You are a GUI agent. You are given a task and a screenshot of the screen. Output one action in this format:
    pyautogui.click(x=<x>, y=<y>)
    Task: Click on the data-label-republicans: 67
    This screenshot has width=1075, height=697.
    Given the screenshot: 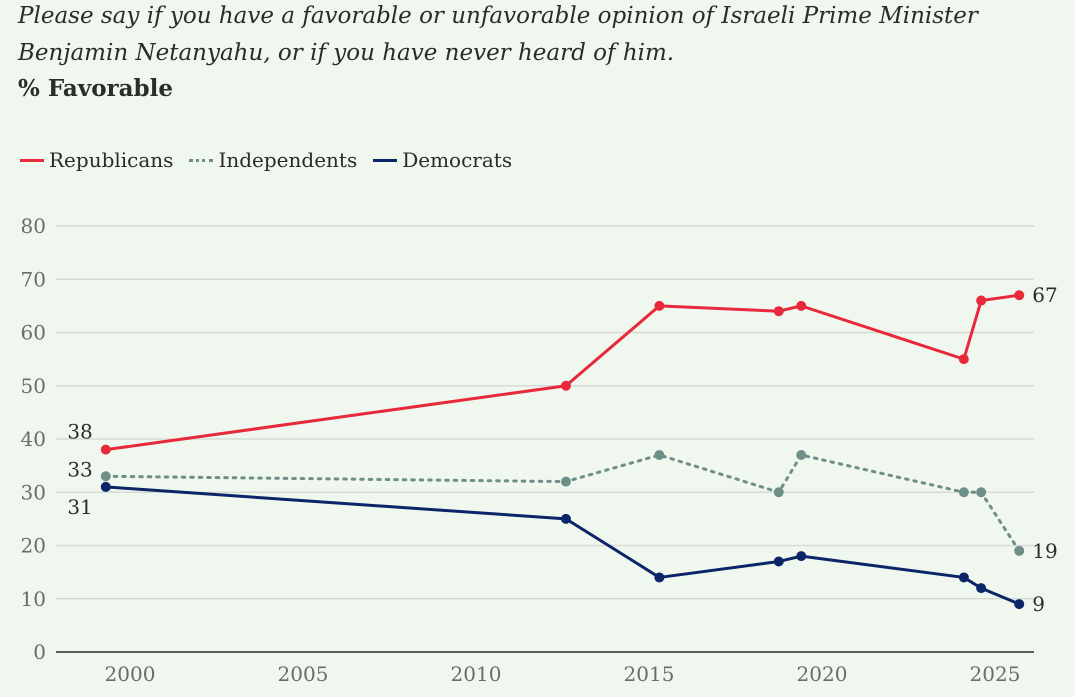 What is the action you would take?
    pyautogui.click(x=1044, y=295)
    